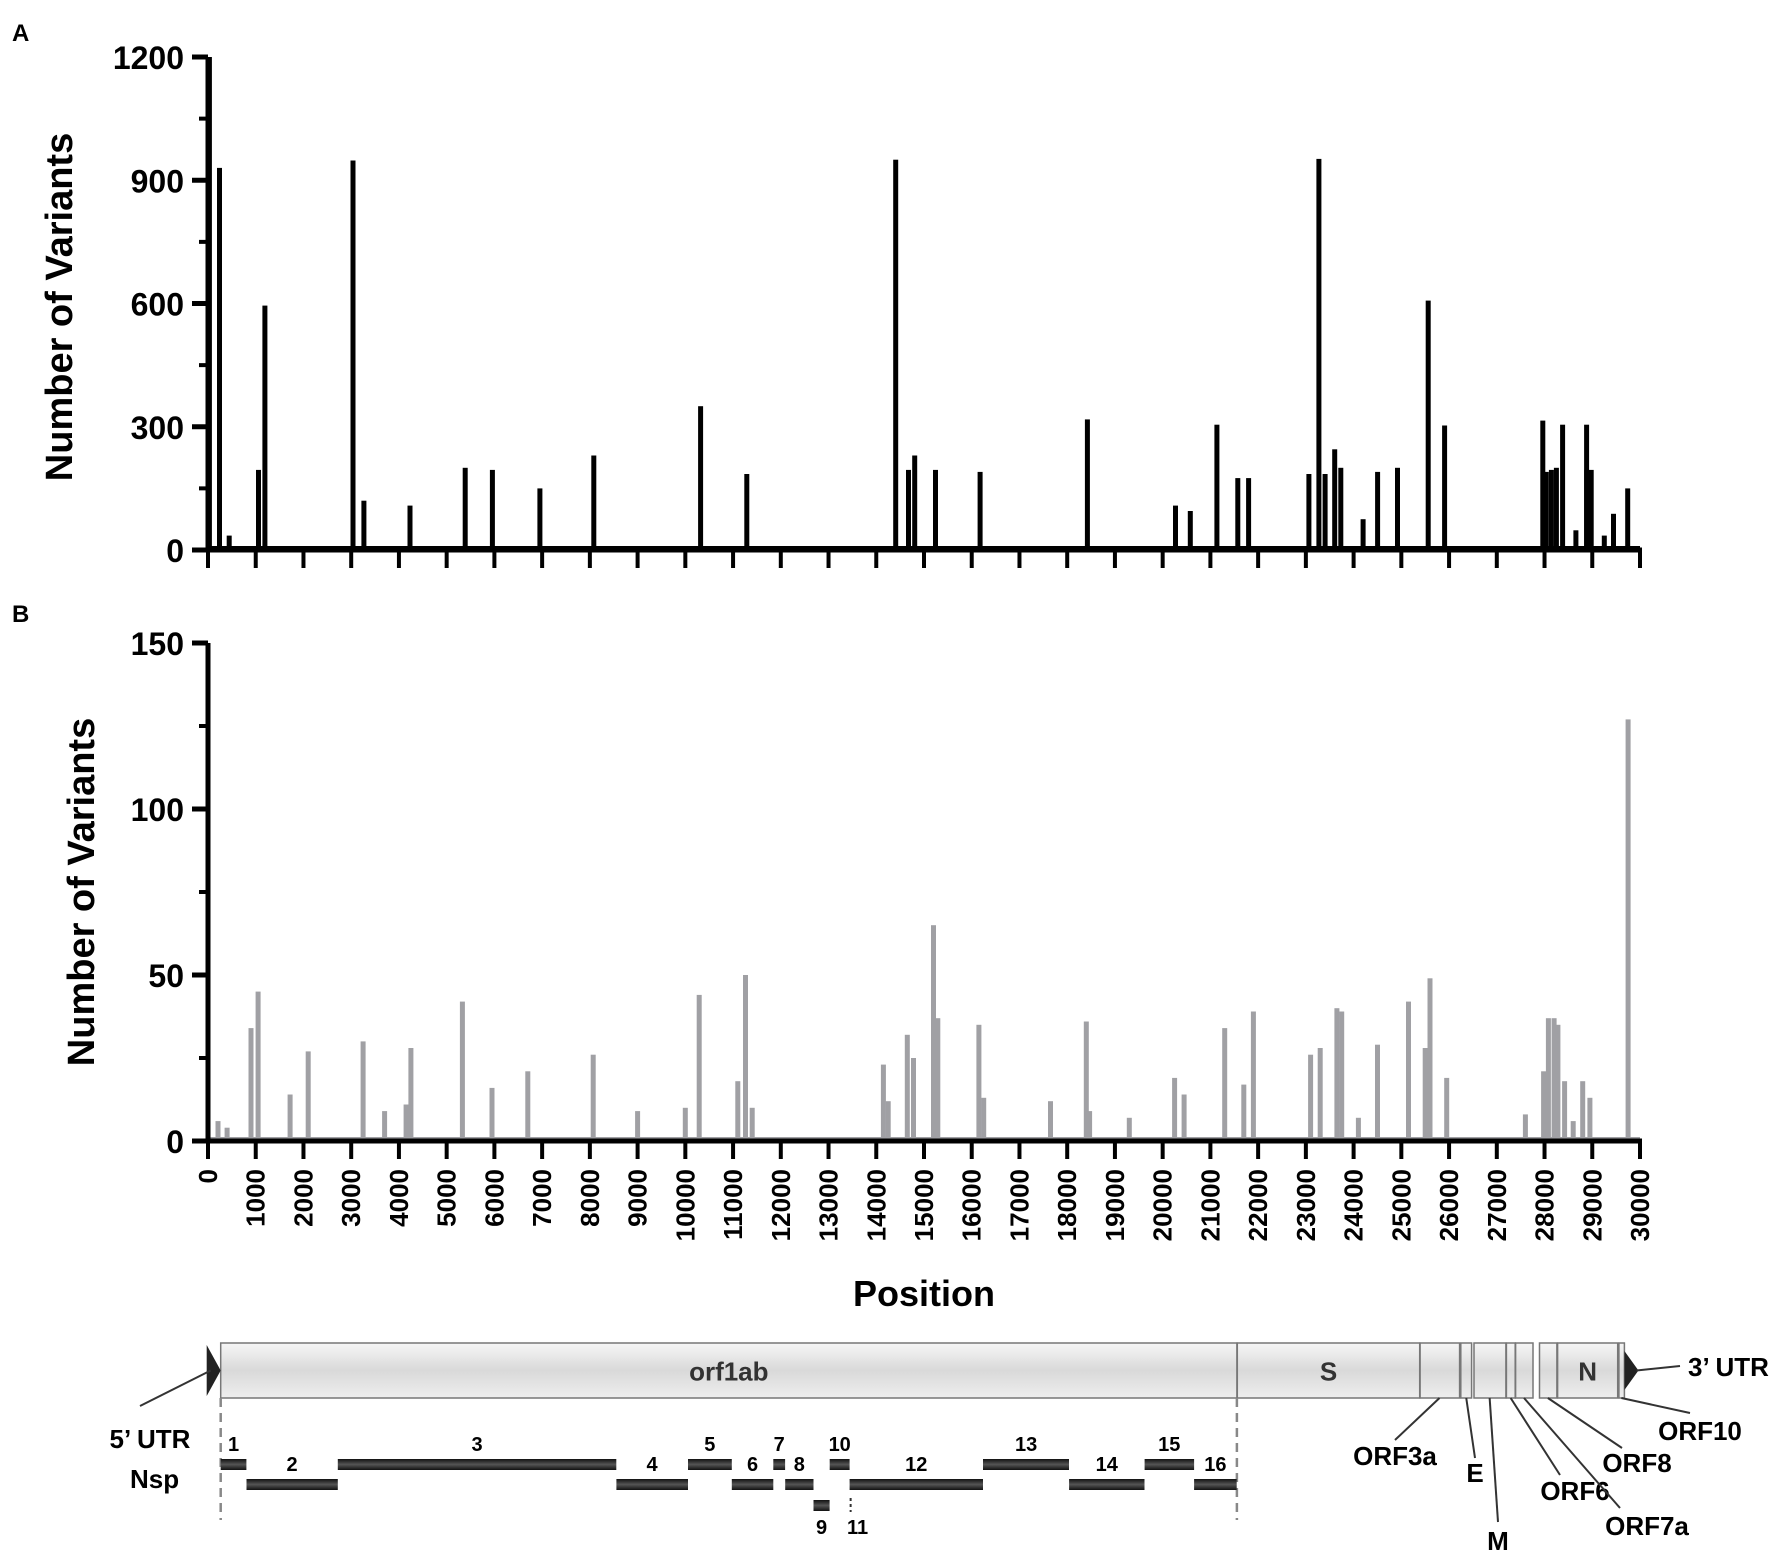 Image resolution: width=1775 pixels, height=1558 pixels. I want to click on utr3-arrowhead, so click(1631, 1370).